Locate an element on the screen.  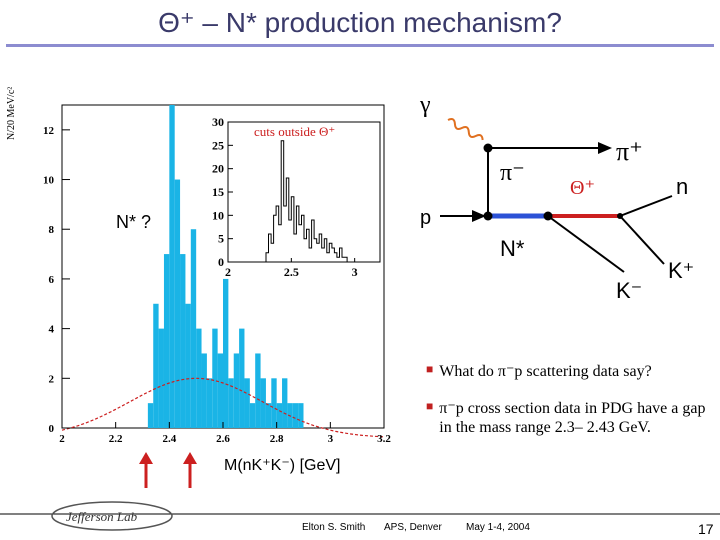
inset-y-tick-label: 10 is located at coordinates (218, 215).